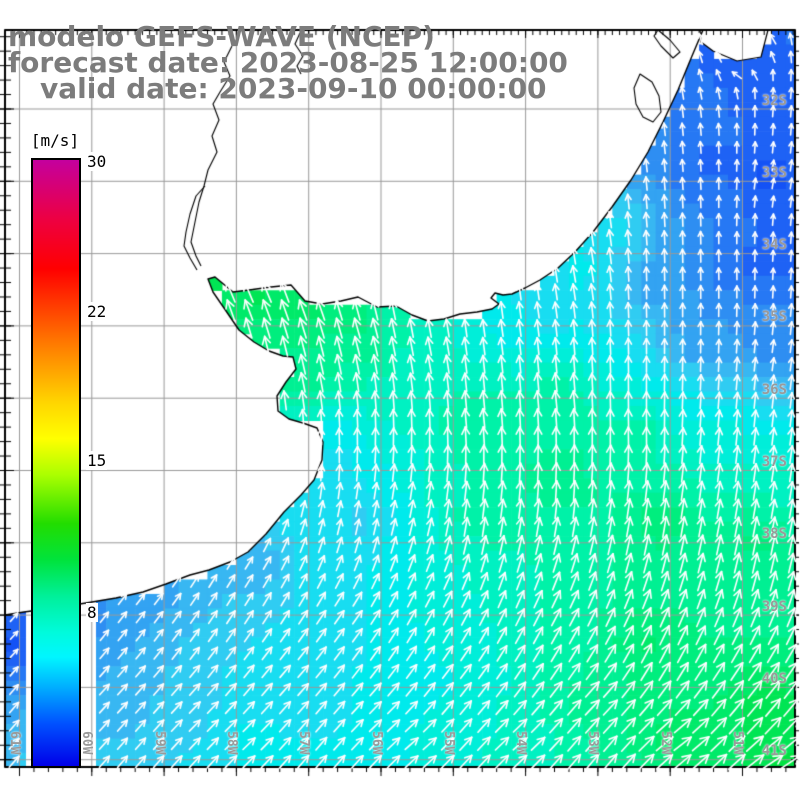 Image resolution: width=800 pixels, height=800 pixels. Describe the element at coordinates (87, 743) in the screenshot. I see `longitude-label: 60W` at that location.